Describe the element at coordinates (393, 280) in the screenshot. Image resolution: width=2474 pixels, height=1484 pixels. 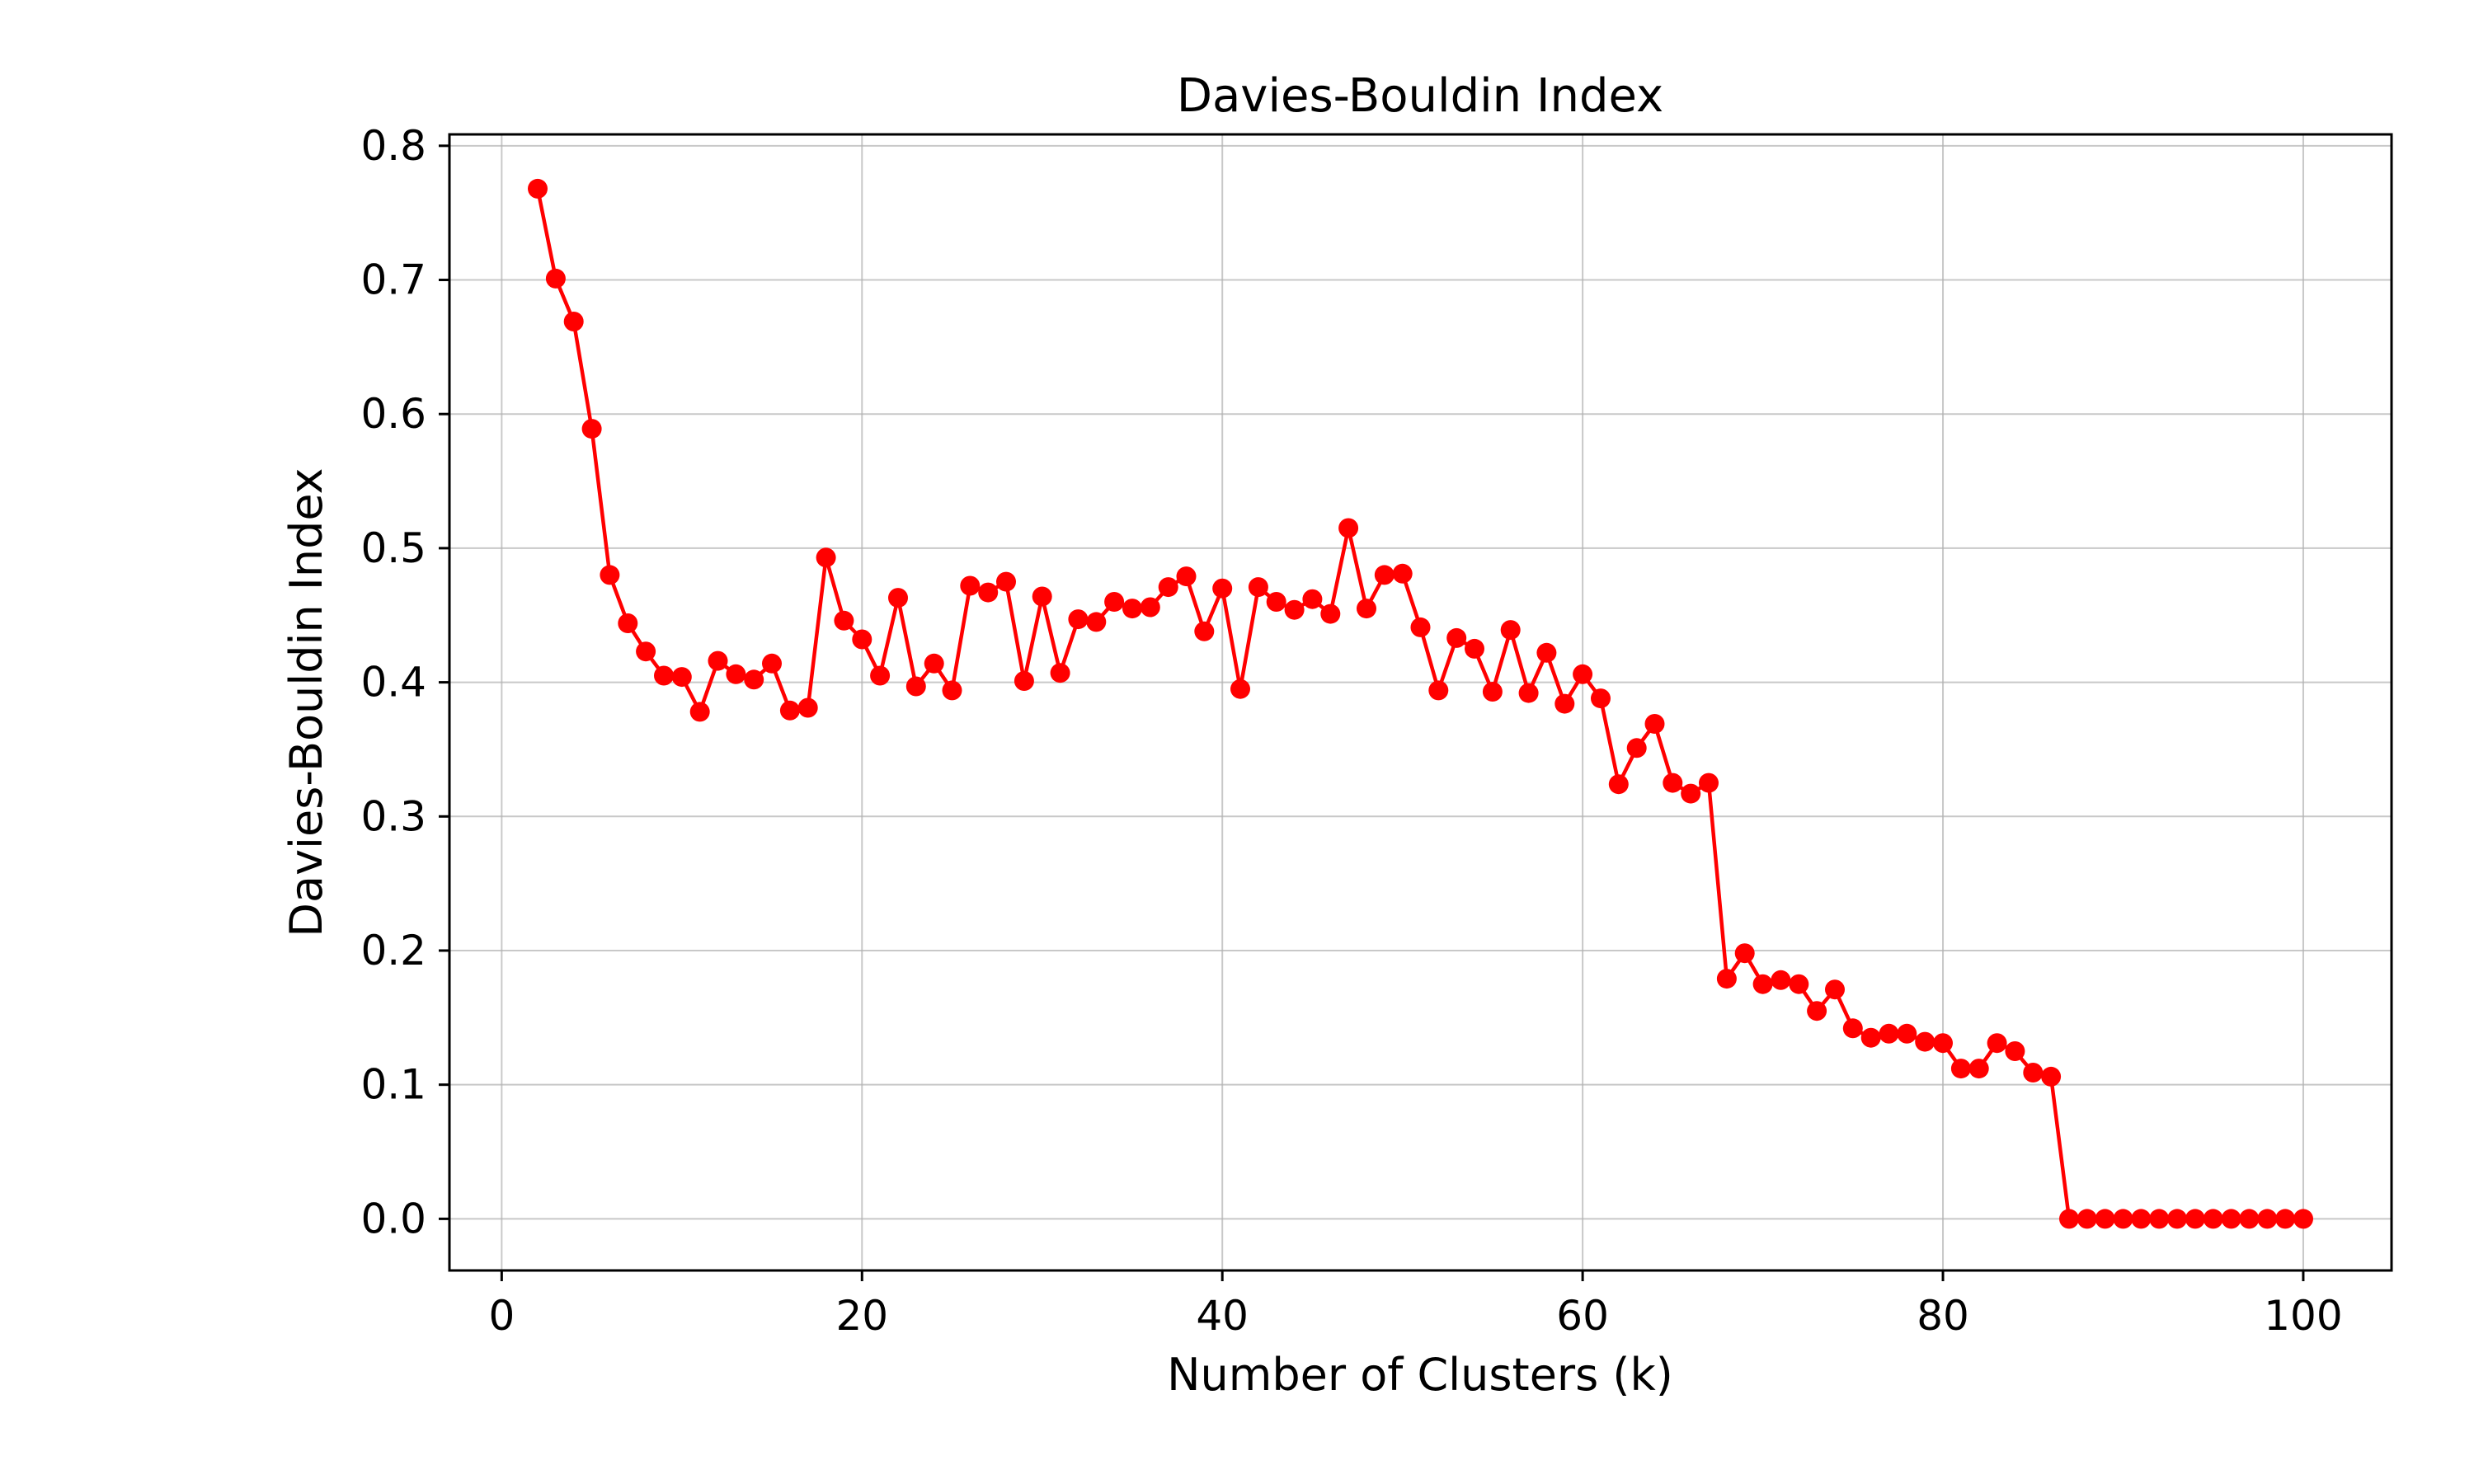
I see `y-tick-label: 0.7` at that location.